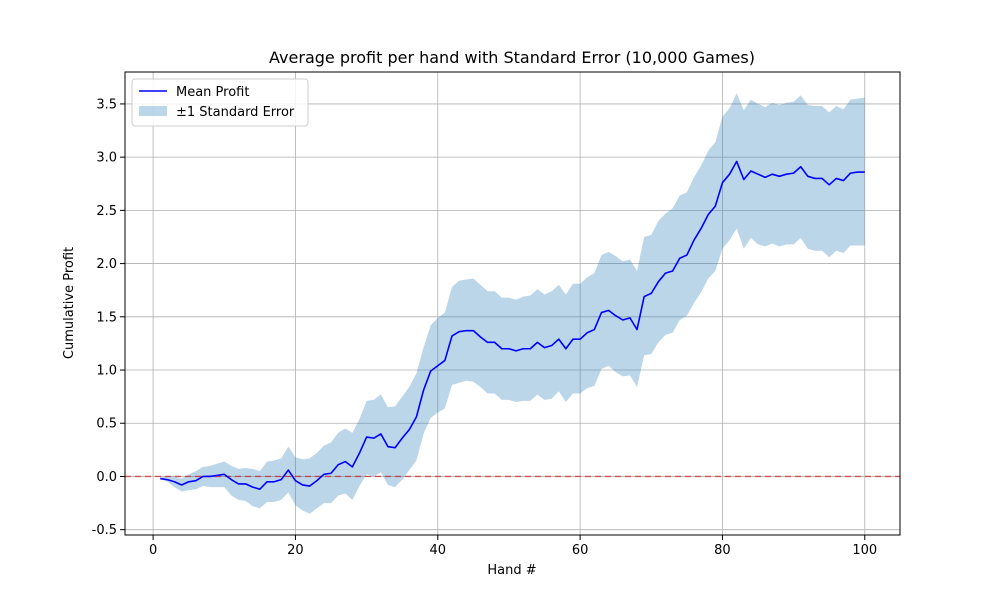  I want to click on x-tick-label: 20, so click(295, 550).